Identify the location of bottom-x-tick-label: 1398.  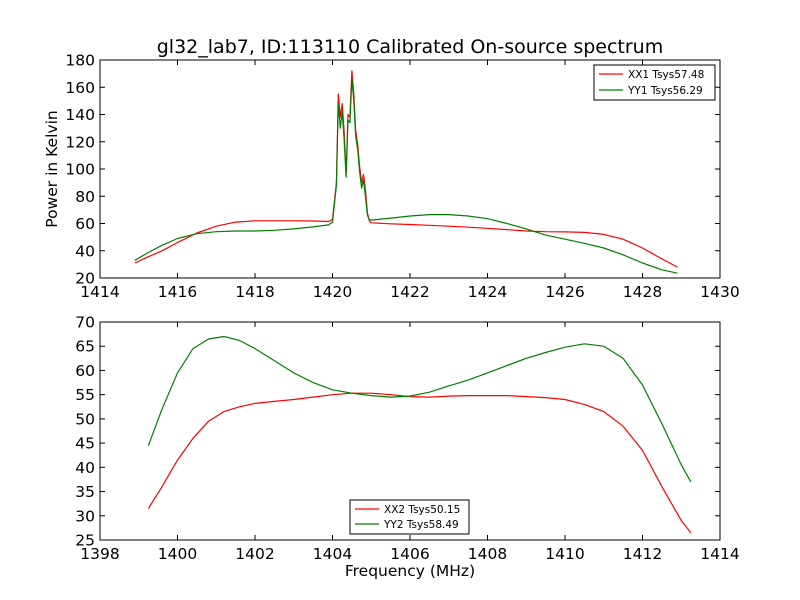
(99, 554).